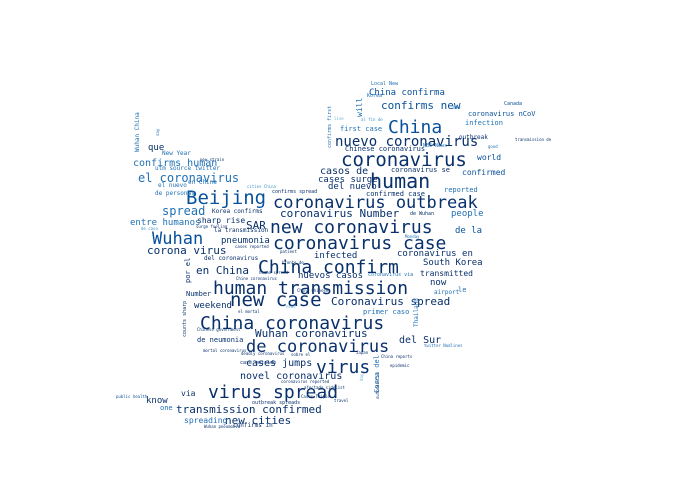 The height and width of the screenshot is (496, 683). I want to click on cloud-word: cities China, so click(261, 186).